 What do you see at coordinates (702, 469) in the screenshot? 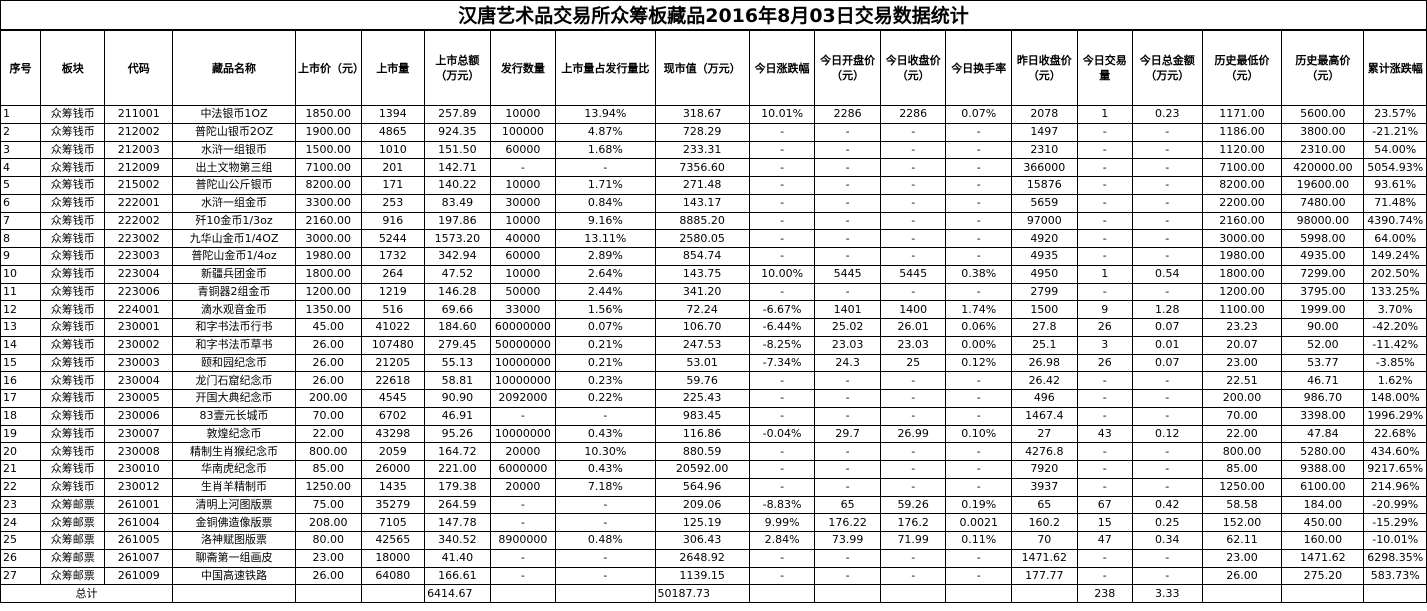
I see `cell-market-value: 20592.00` at bounding box center [702, 469].